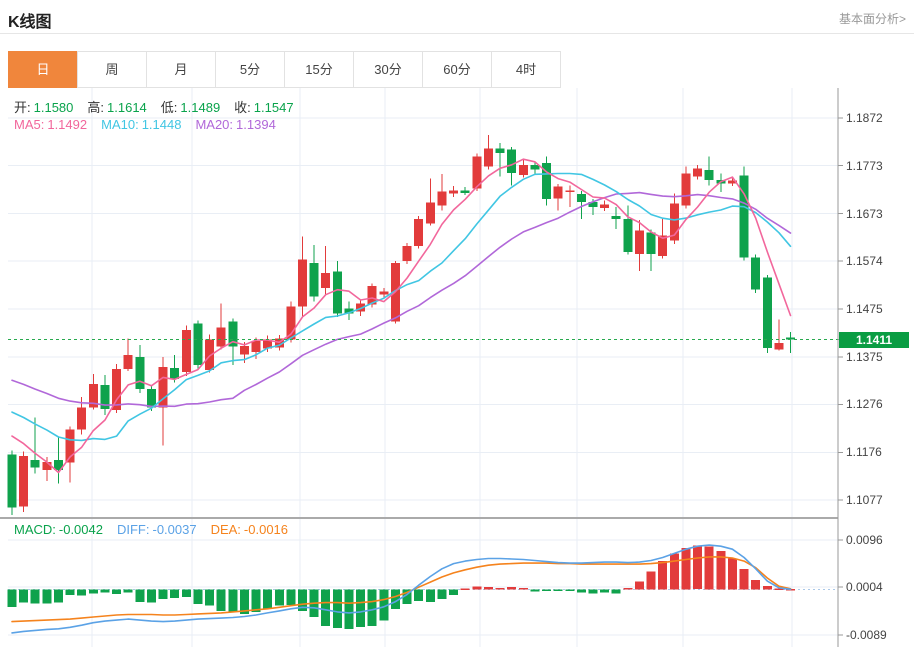 This screenshot has width=914, height=647. Describe the element at coordinates (112, 69) in the screenshot. I see `tab-周: 周` at that location.